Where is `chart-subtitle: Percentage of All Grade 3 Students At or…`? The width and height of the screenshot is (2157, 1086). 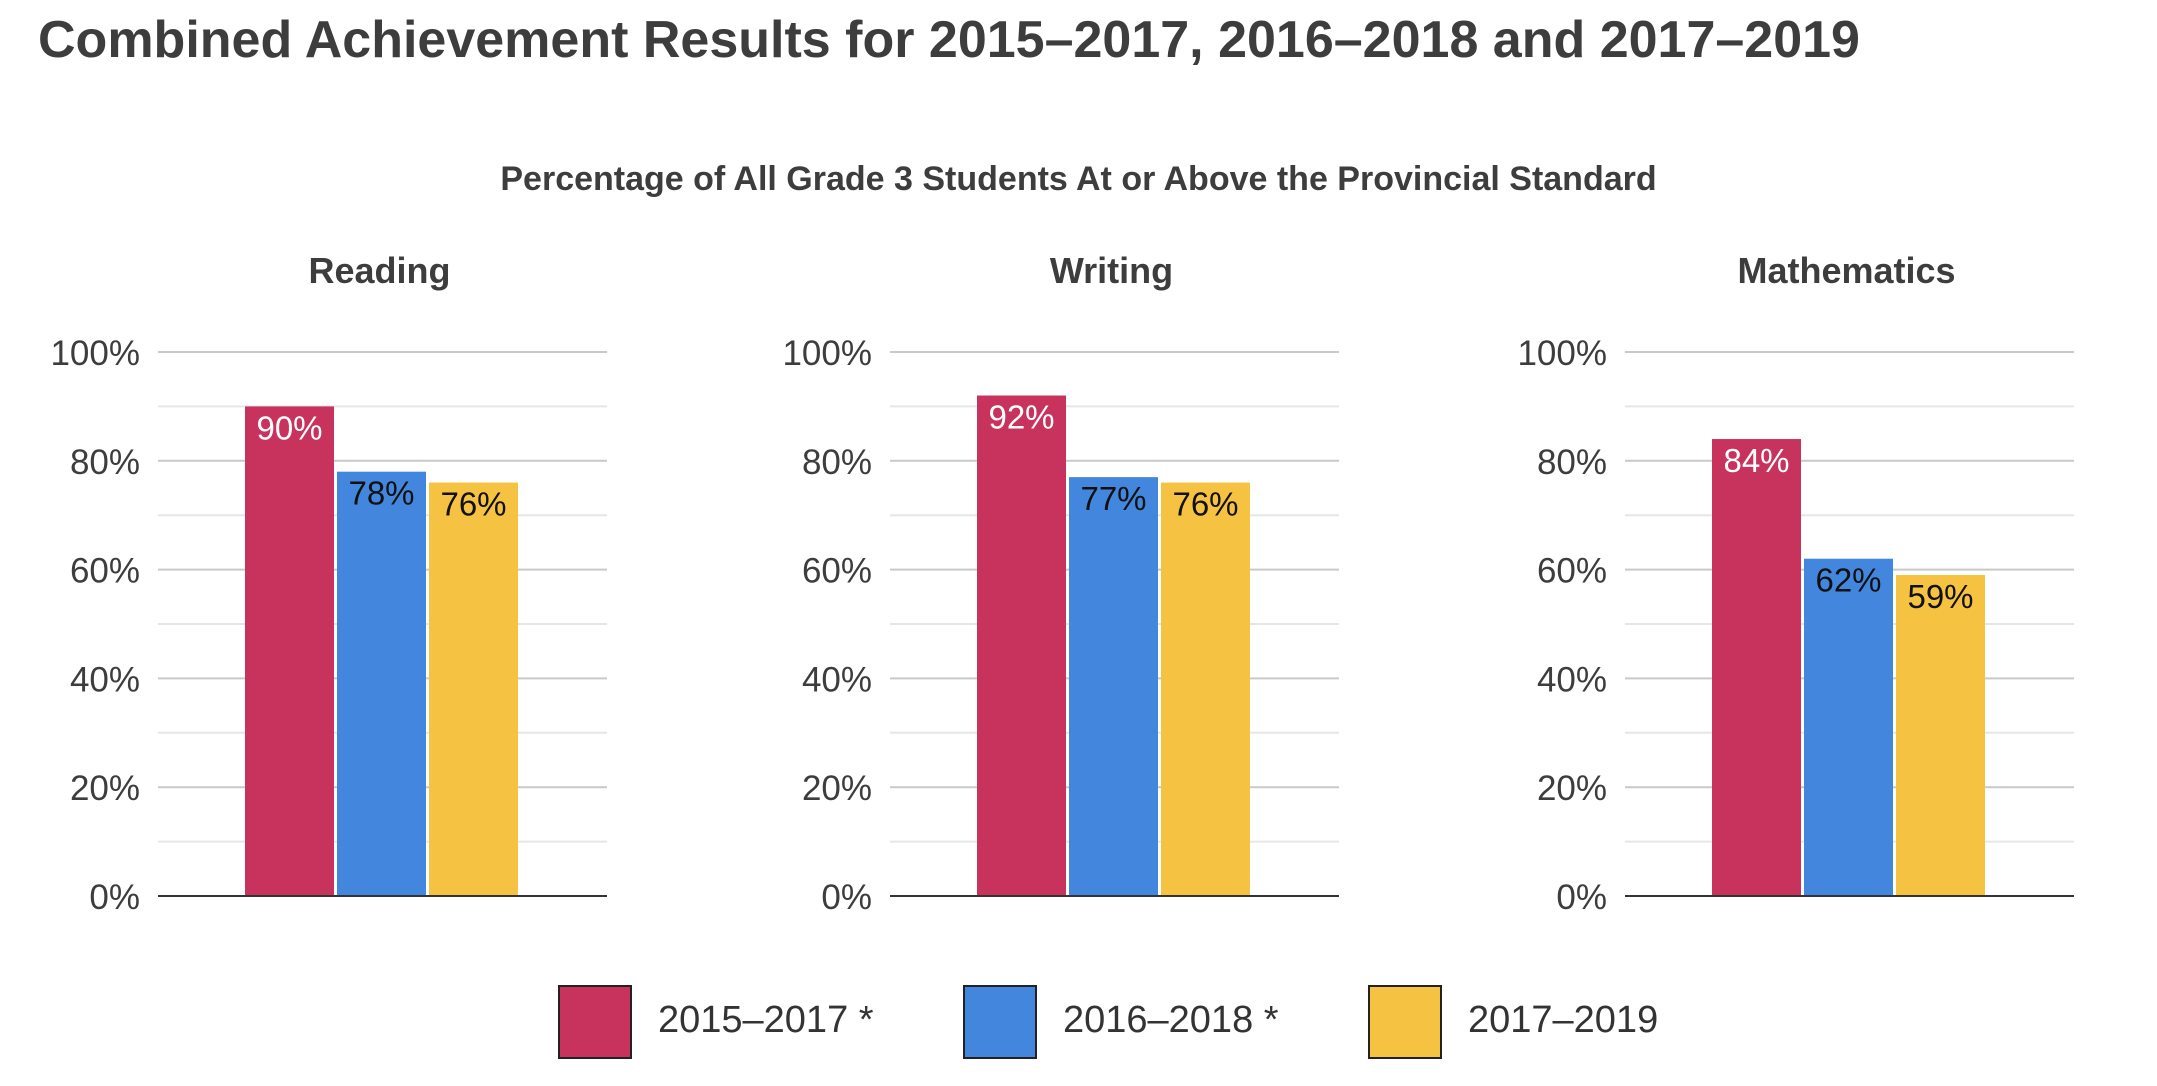 chart-subtitle: Percentage of All Grade 3 Students At or… is located at coordinates (1078, 179).